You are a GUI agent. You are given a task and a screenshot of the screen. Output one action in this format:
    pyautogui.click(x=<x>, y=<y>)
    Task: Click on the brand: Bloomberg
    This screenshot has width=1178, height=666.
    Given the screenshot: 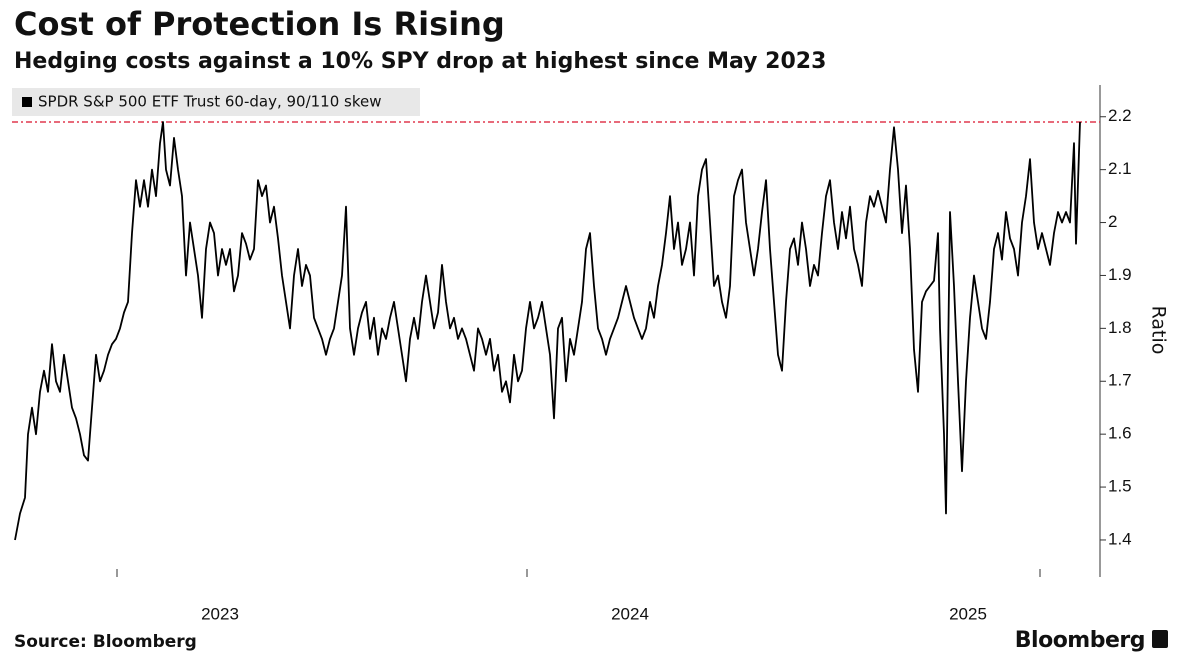 What is the action you would take?
    pyautogui.click(x=1080, y=640)
    